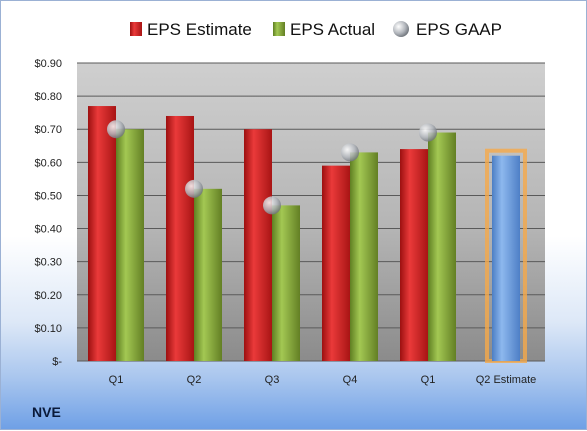 The width and height of the screenshot is (587, 431). I want to click on legend-item-eps-gaap: EPS GAAP, so click(447, 29).